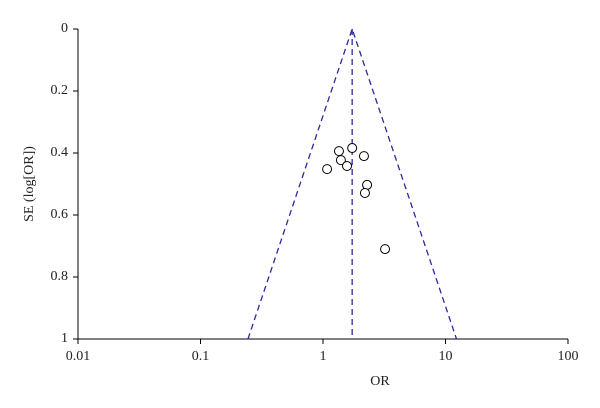 The height and width of the screenshot is (408, 600). I want to click on y-tick-label: 1, so click(64, 338).